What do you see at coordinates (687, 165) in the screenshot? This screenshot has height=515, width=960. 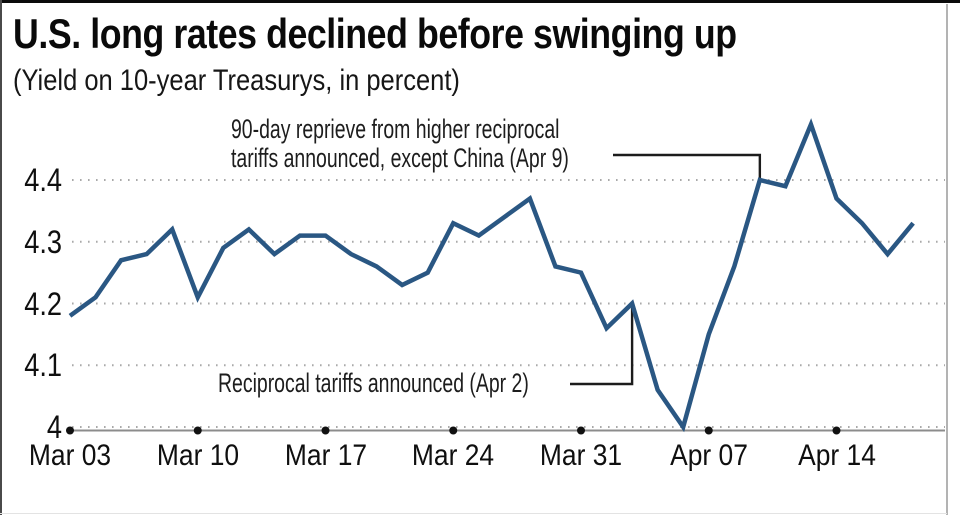 I see `annotation-connector-apr09` at bounding box center [687, 165].